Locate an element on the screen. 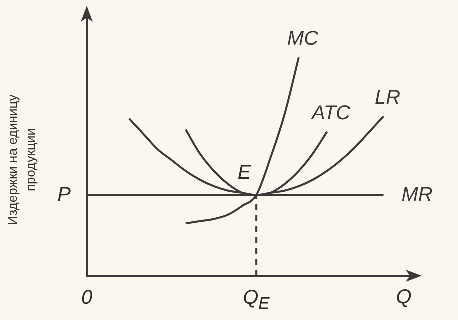 The height and width of the screenshot is (320, 458). series-label: ATC is located at coordinates (331, 113).